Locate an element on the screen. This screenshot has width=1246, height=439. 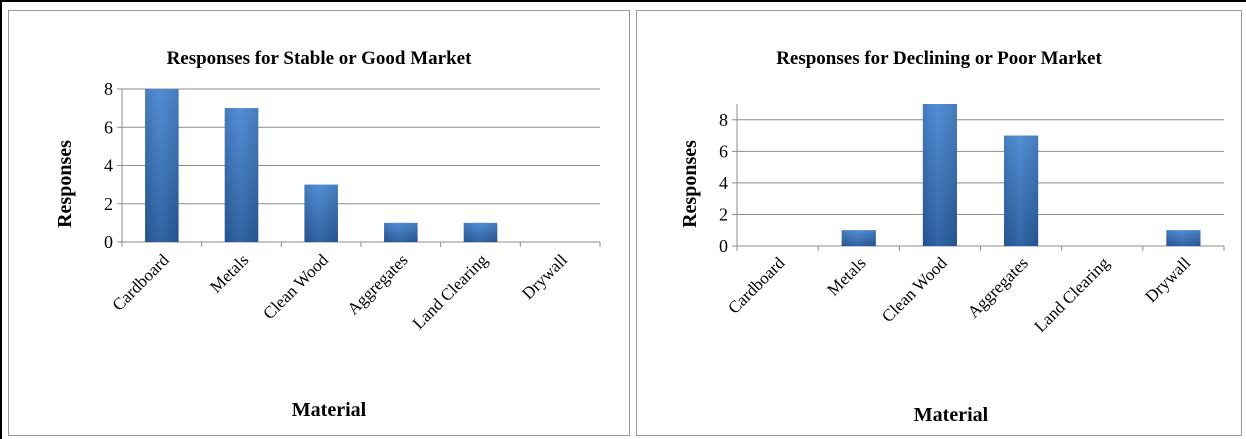
chart-title: Responses for Declining or Poor Market is located at coordinates (939, 58).